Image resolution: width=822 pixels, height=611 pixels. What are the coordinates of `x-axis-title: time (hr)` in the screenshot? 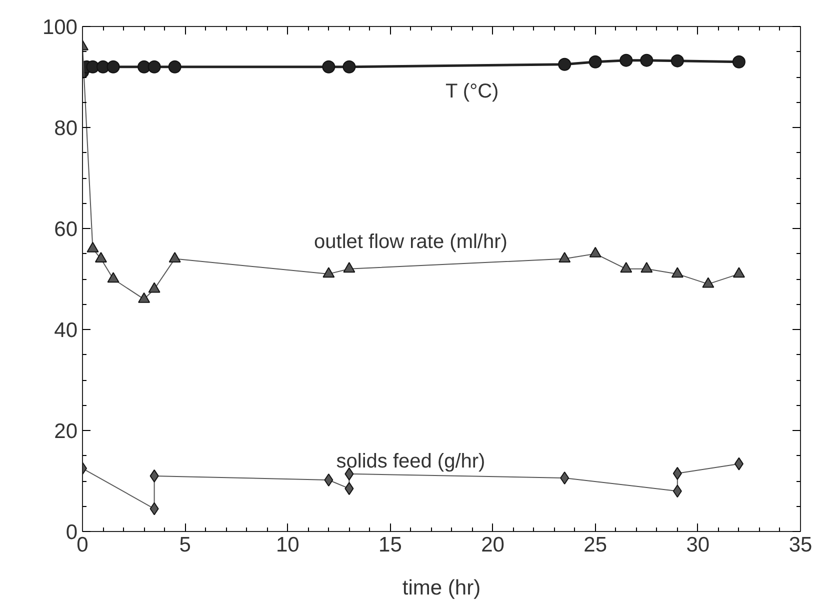 It's located at (441, 588).